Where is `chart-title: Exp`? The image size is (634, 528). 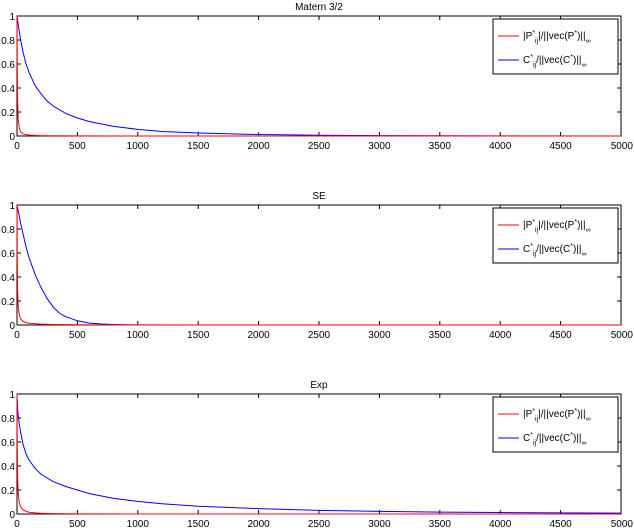
chart-title: Exp is located at coordinates (319, 385).